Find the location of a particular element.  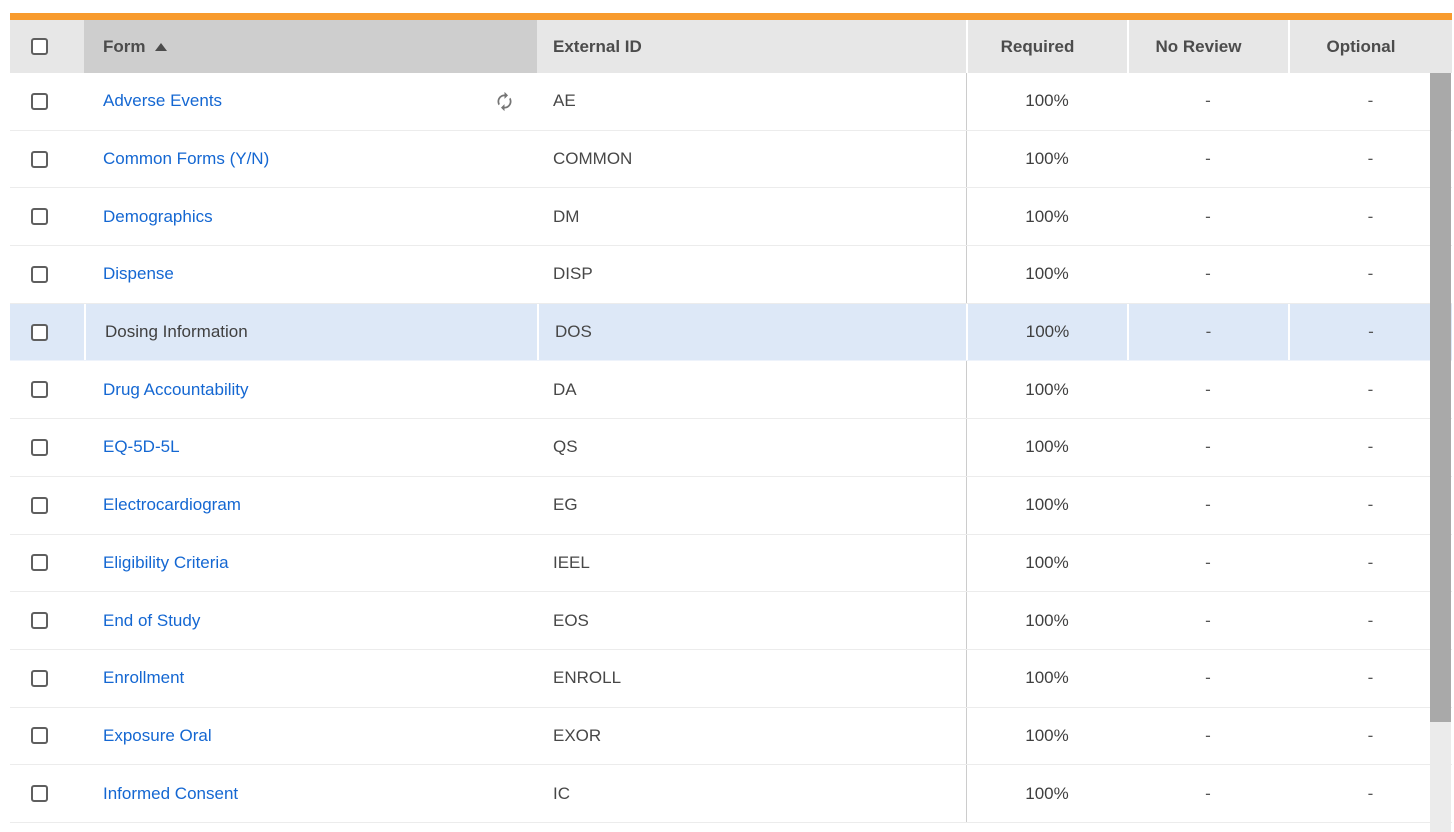

table-row: Informed Consent IC 100% - - is located at coordinates (731, 794).